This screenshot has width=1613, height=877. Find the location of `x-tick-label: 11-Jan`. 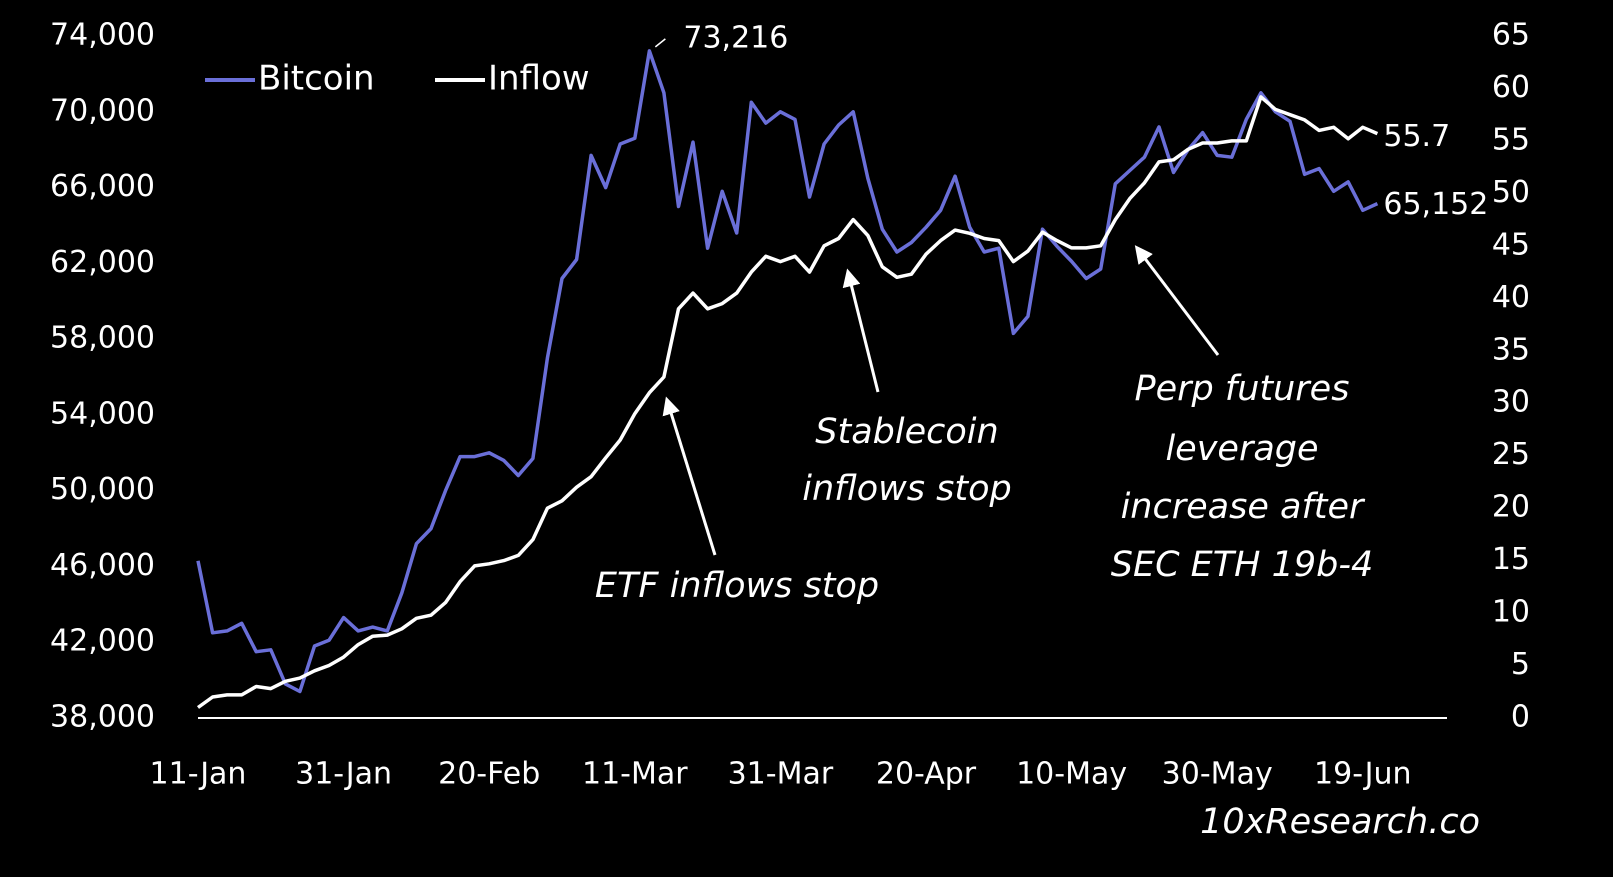

x-tick-label: 11-Jan is located at coordinates (198, 774).